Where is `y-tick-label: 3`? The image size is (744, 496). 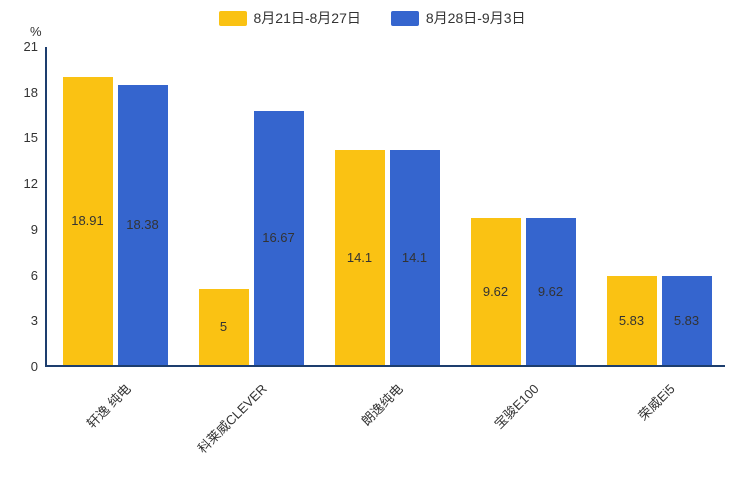
y-tick-label: 3 is located at coordinates (34, 321).